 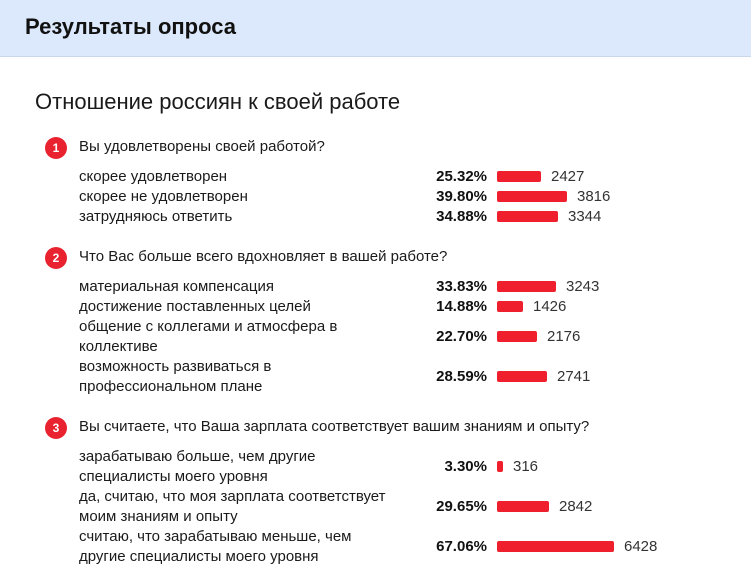 What do you see at coordinates (56, 428) in the screenshot?
I see `question-number-badge: 3` at bounding box center [56, 428].